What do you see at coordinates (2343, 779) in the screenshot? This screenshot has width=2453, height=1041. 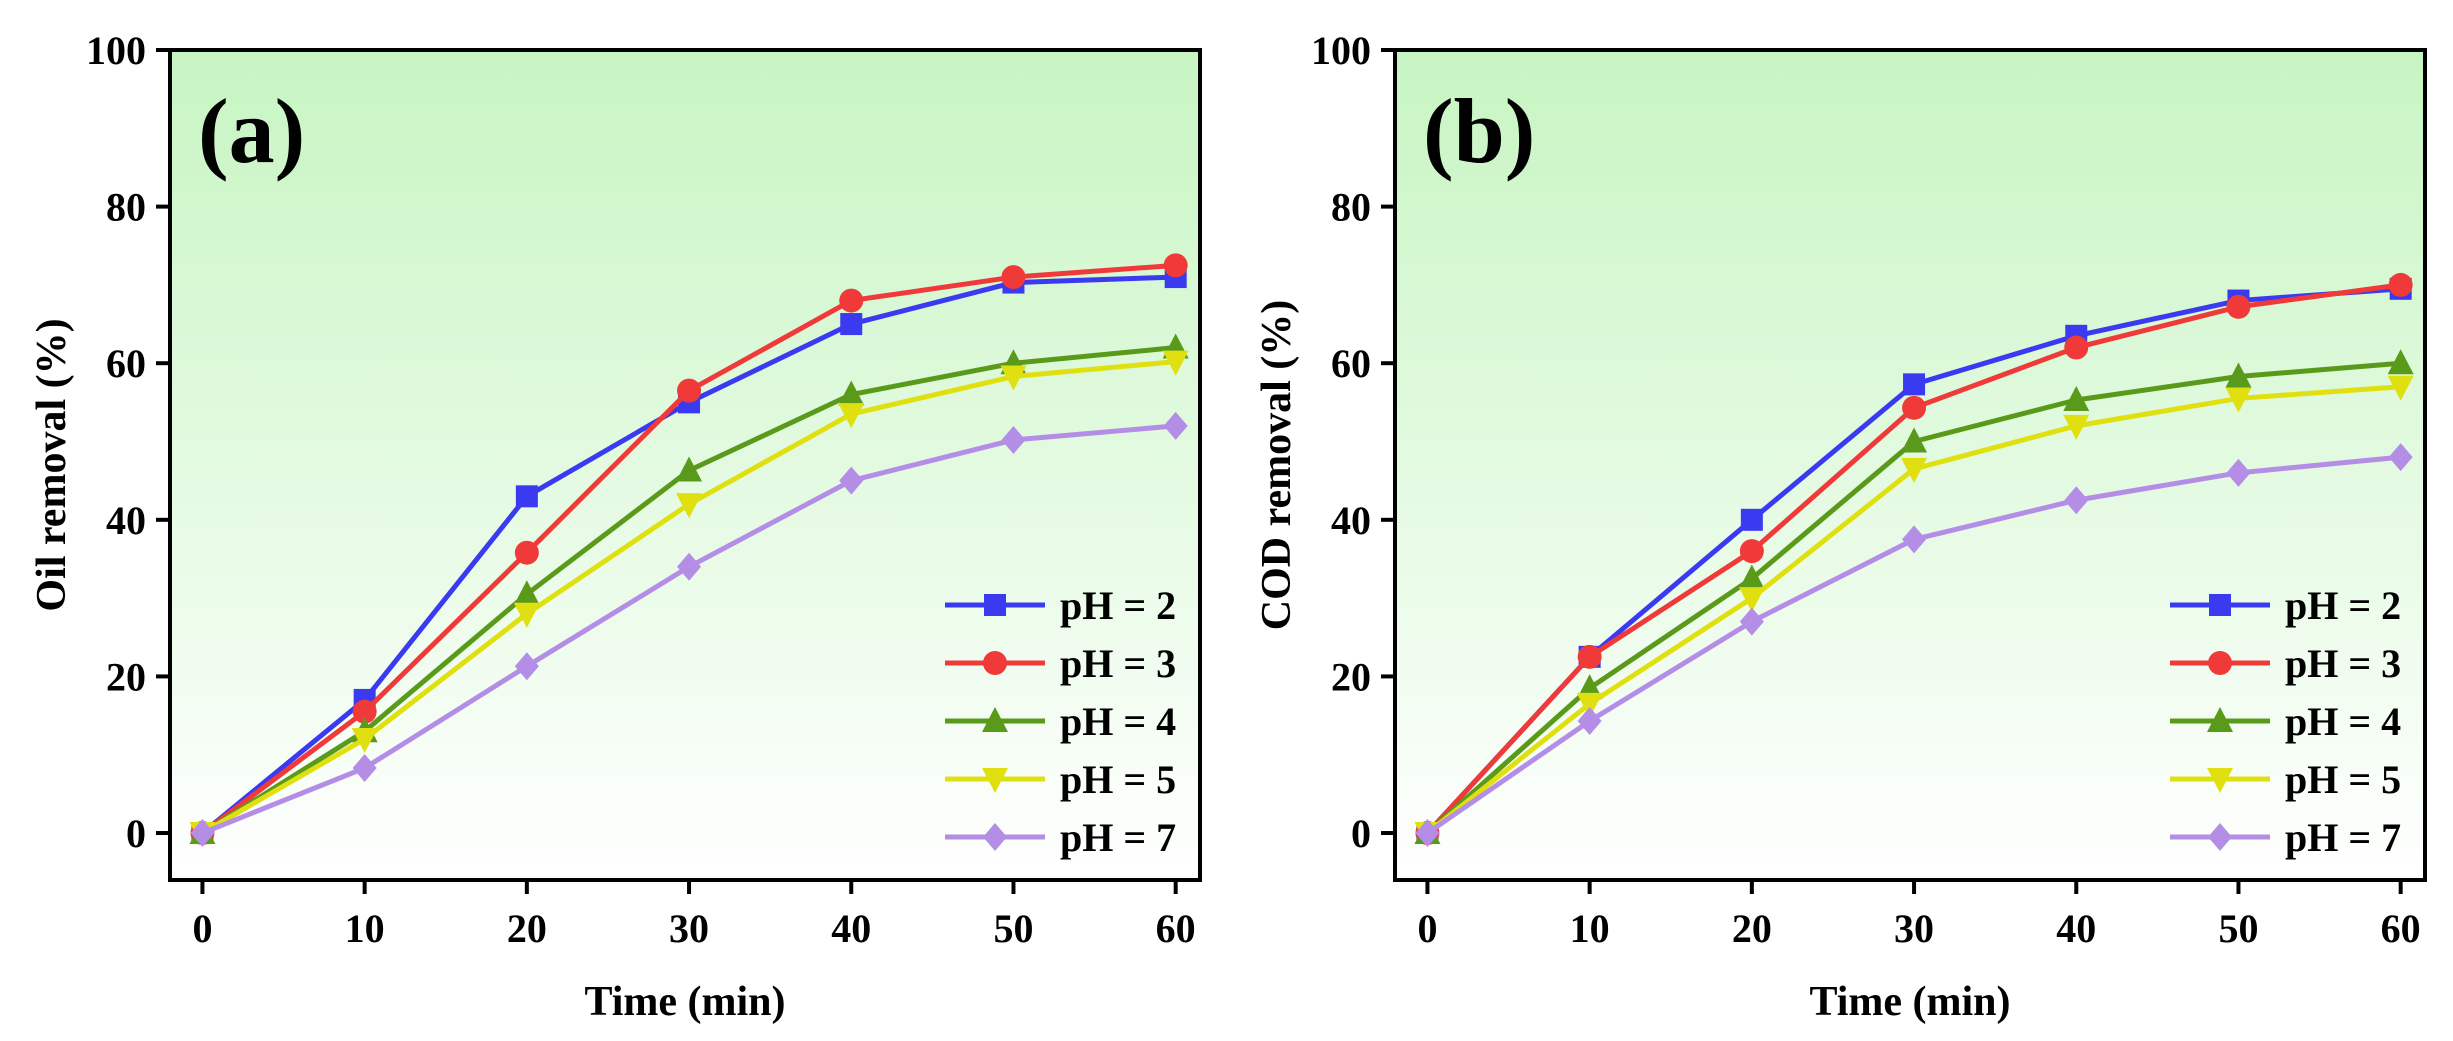 I see `legend-label: pH = 5` at bounding box center [2343, 779].